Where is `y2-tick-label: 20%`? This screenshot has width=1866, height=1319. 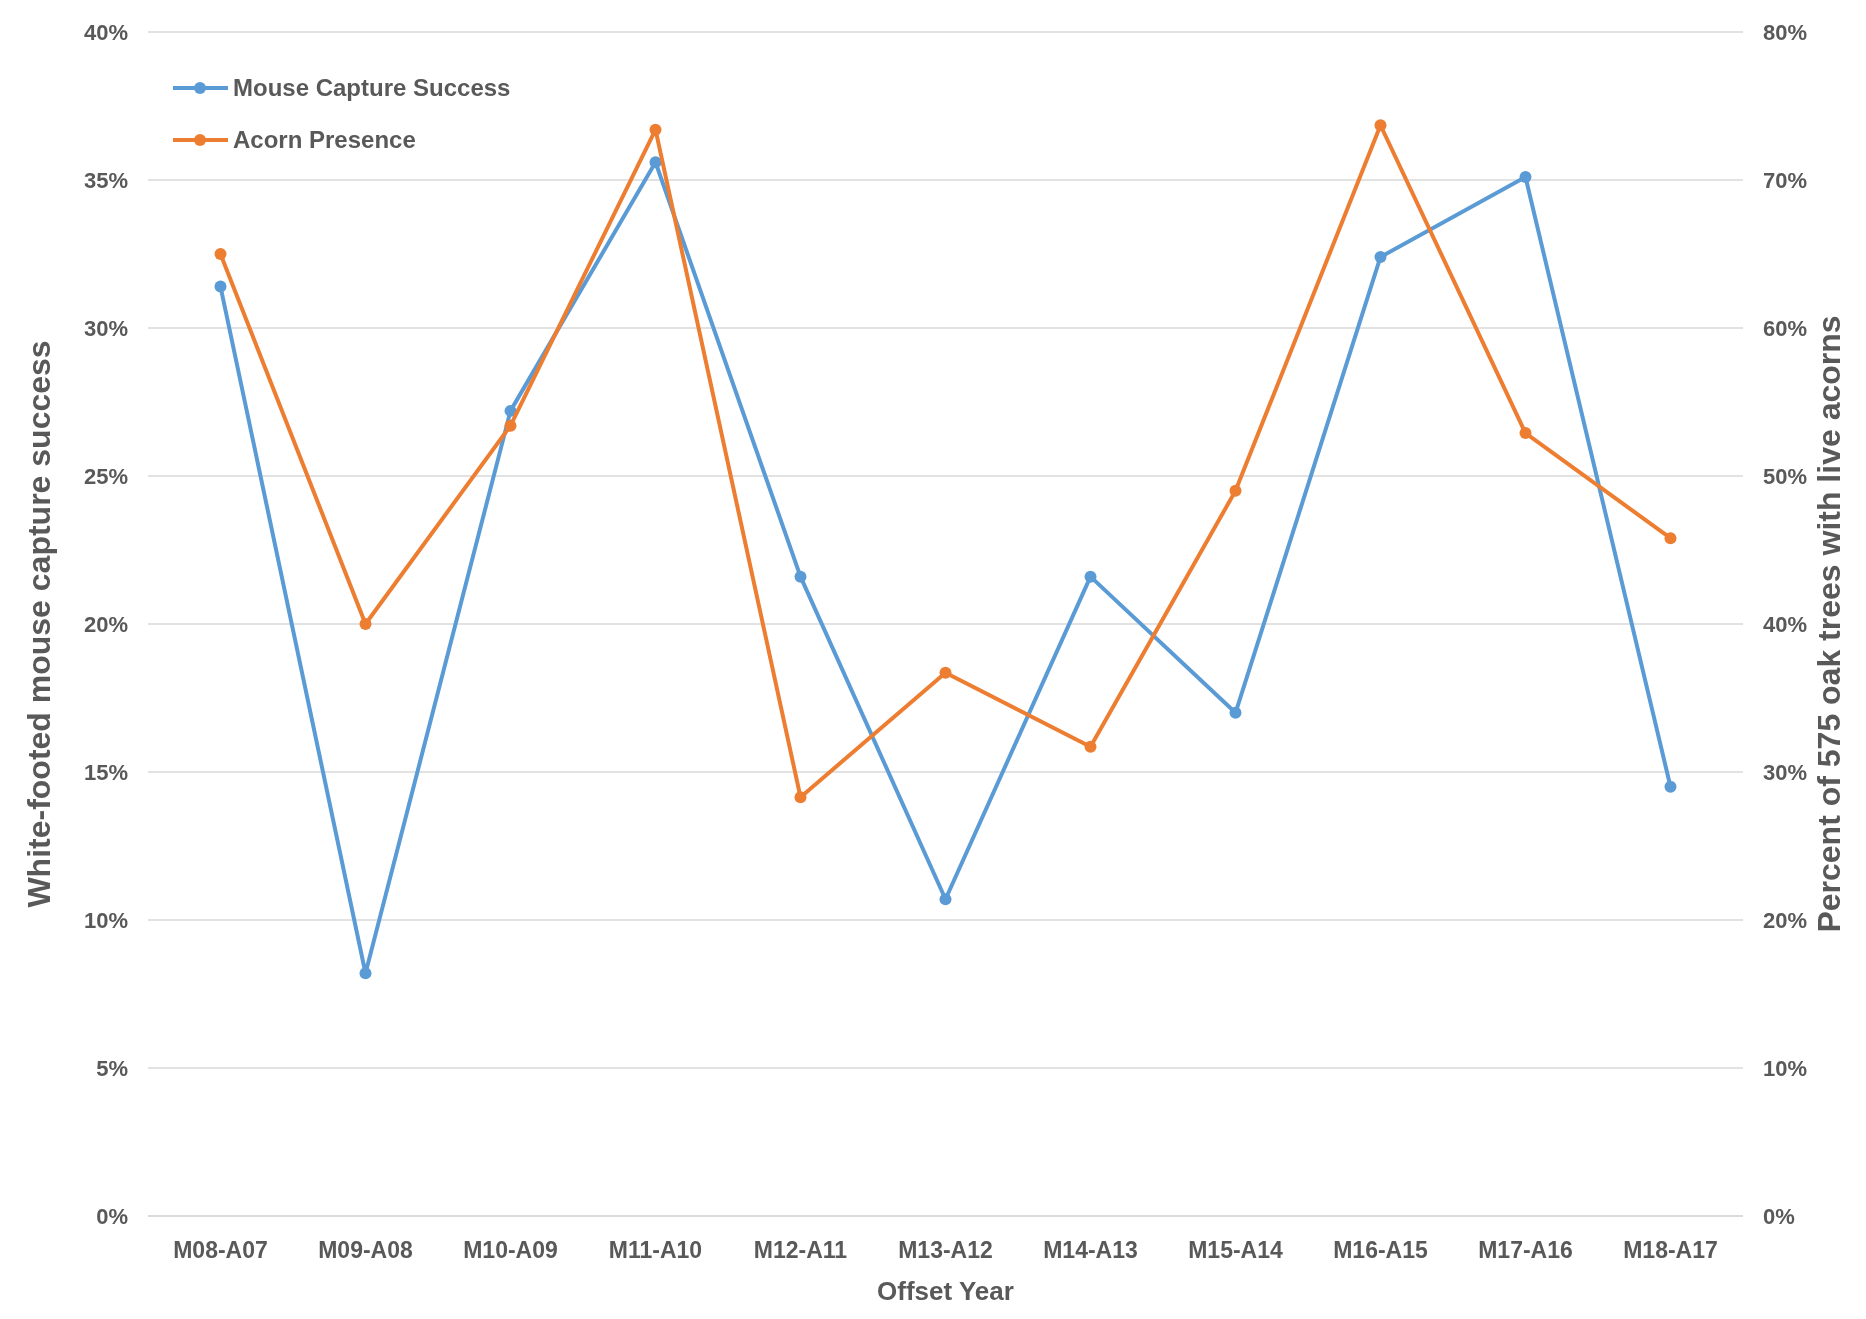 y2-tick-label: 20% is located at coordinates (1785, 920).